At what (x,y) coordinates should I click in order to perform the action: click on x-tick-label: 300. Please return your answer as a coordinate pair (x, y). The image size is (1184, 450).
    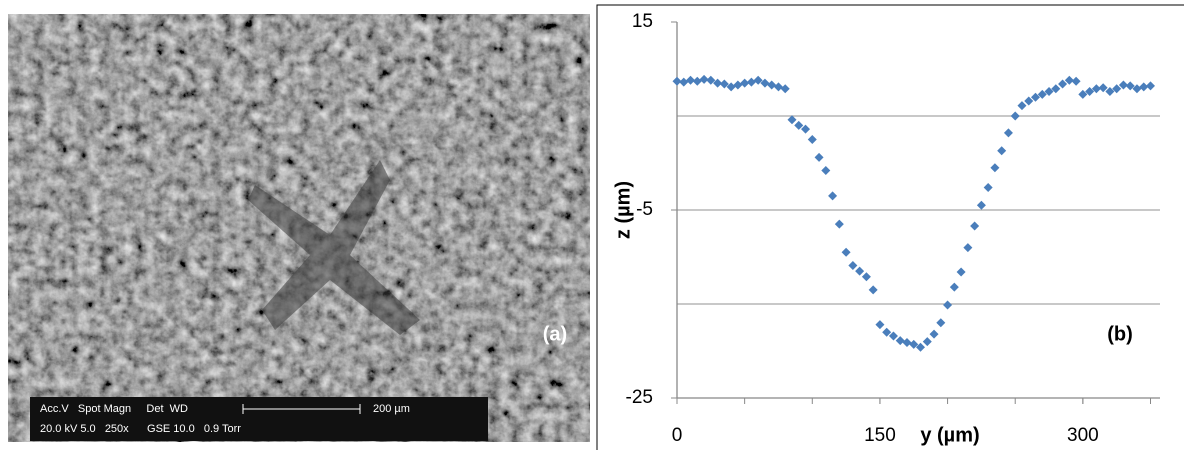
    Looking at the image, I should click on (1083, 435).